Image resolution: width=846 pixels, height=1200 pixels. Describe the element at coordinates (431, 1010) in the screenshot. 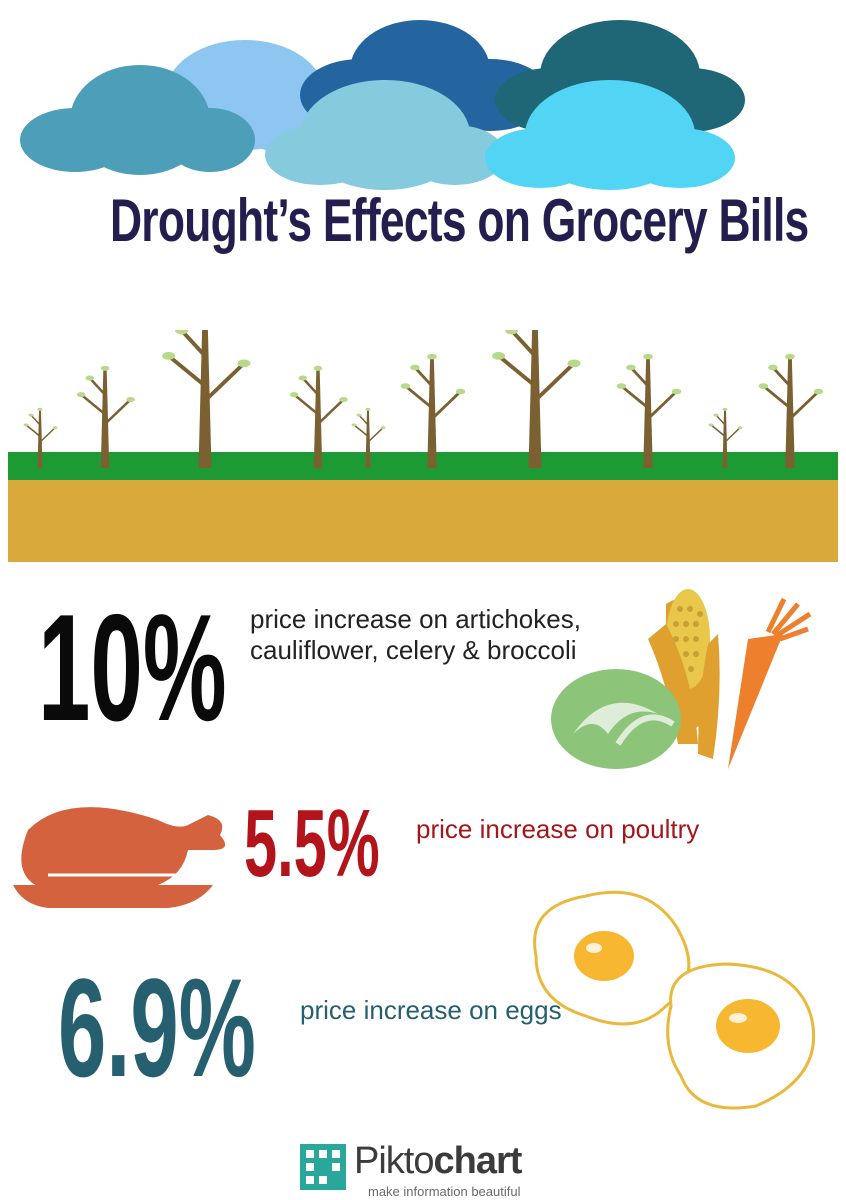

I see `stat-description-eggs: price increase on eggs` at that location.